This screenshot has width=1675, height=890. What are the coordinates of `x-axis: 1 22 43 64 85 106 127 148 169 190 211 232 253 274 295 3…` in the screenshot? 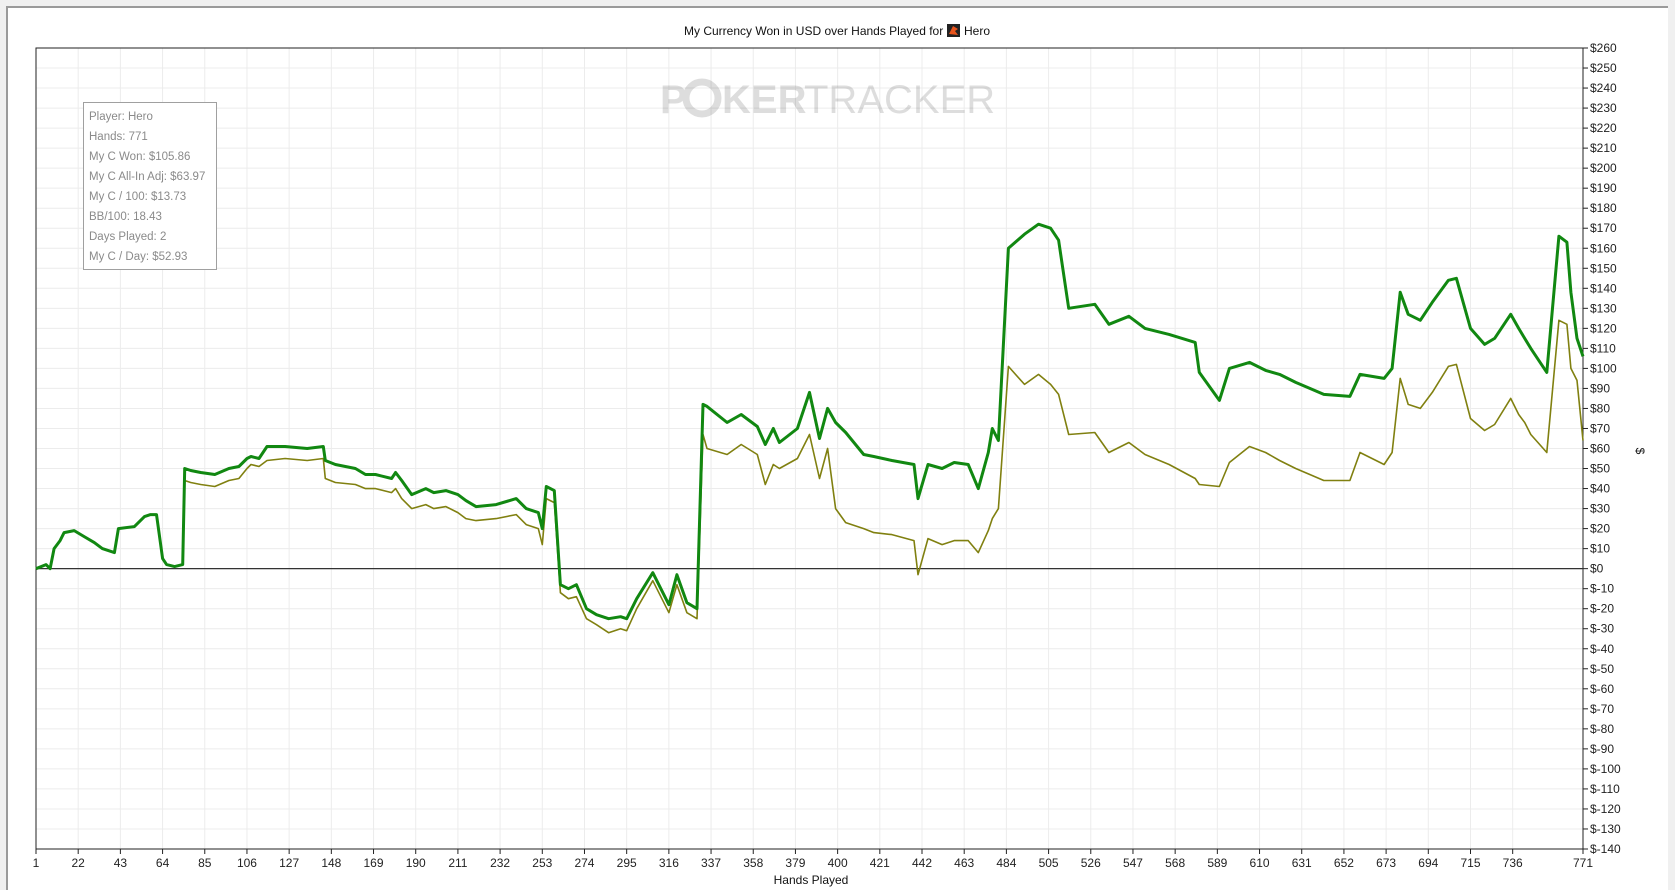 It's located at (813, 859).